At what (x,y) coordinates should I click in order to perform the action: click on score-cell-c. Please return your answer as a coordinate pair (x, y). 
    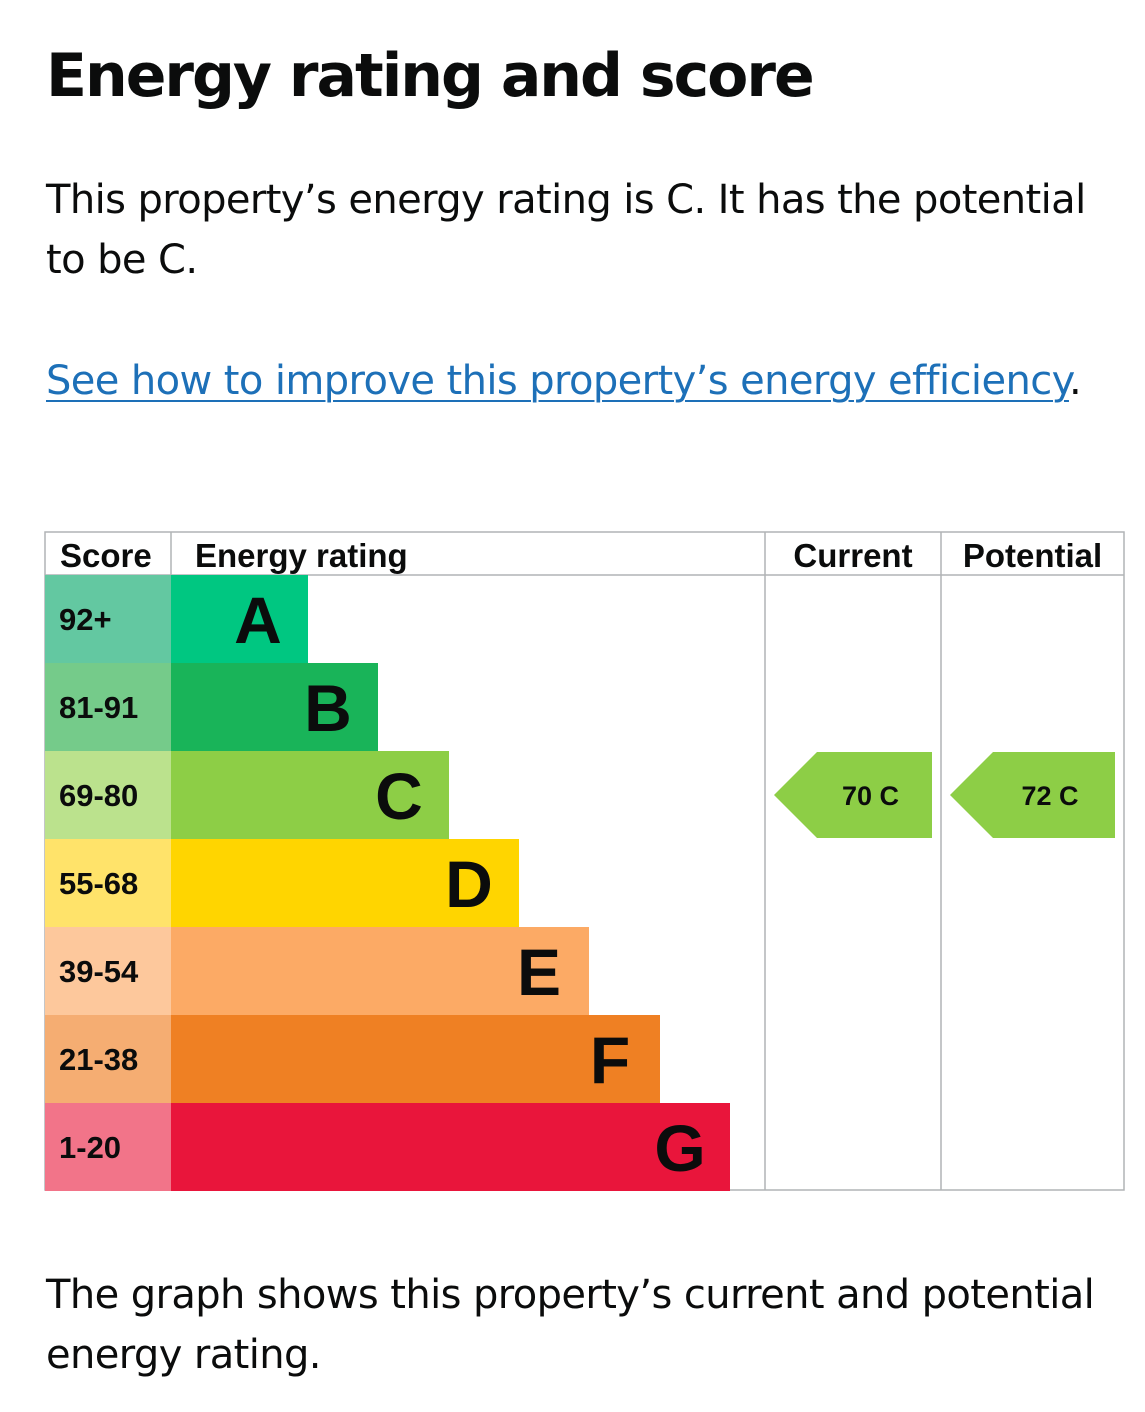
    Looking at the image, I should click on (108, 795).